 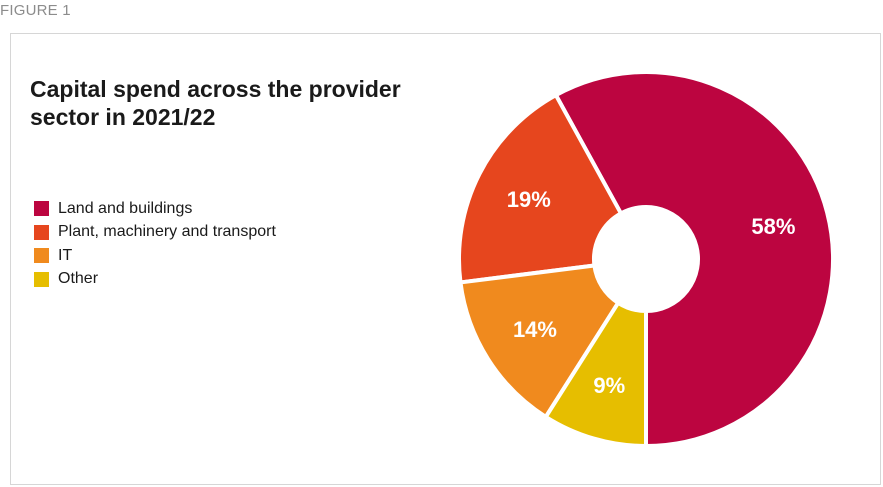 I want to click on donut-slice-it, so click(x=539, y=341).